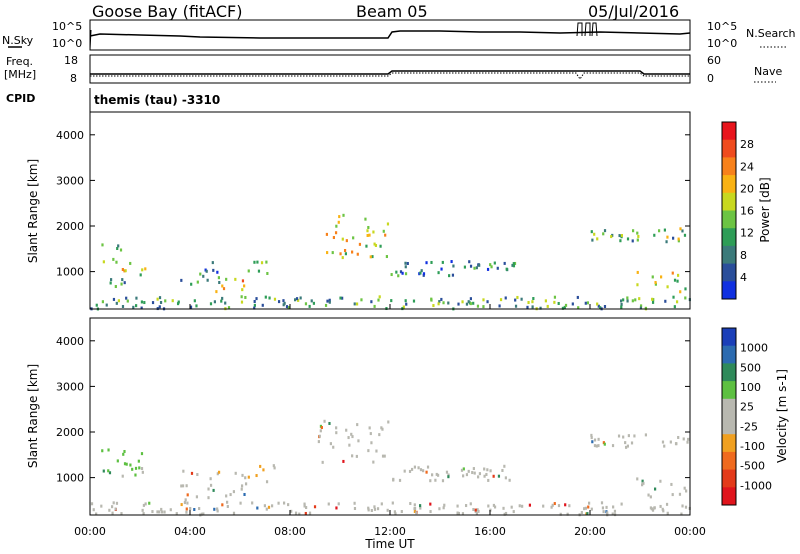 The image size is (800, 554). I want to click on colorbar-tick-label: 25, so click(747, 407).